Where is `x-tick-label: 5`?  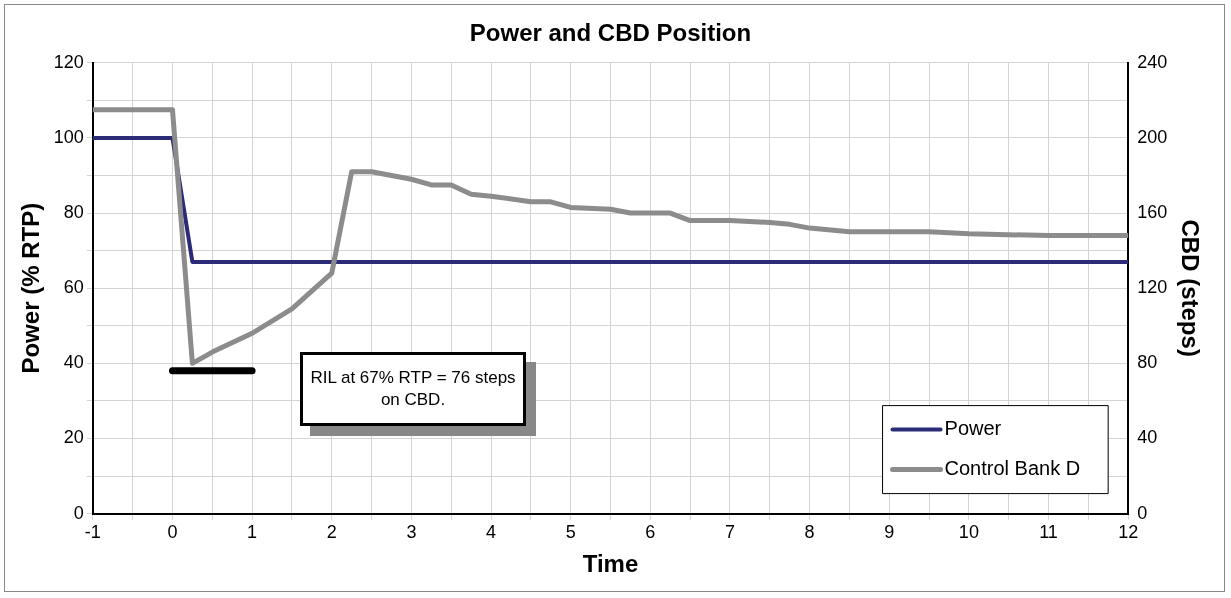 x-tick-label: 5 is located at coordinates (570, 532).